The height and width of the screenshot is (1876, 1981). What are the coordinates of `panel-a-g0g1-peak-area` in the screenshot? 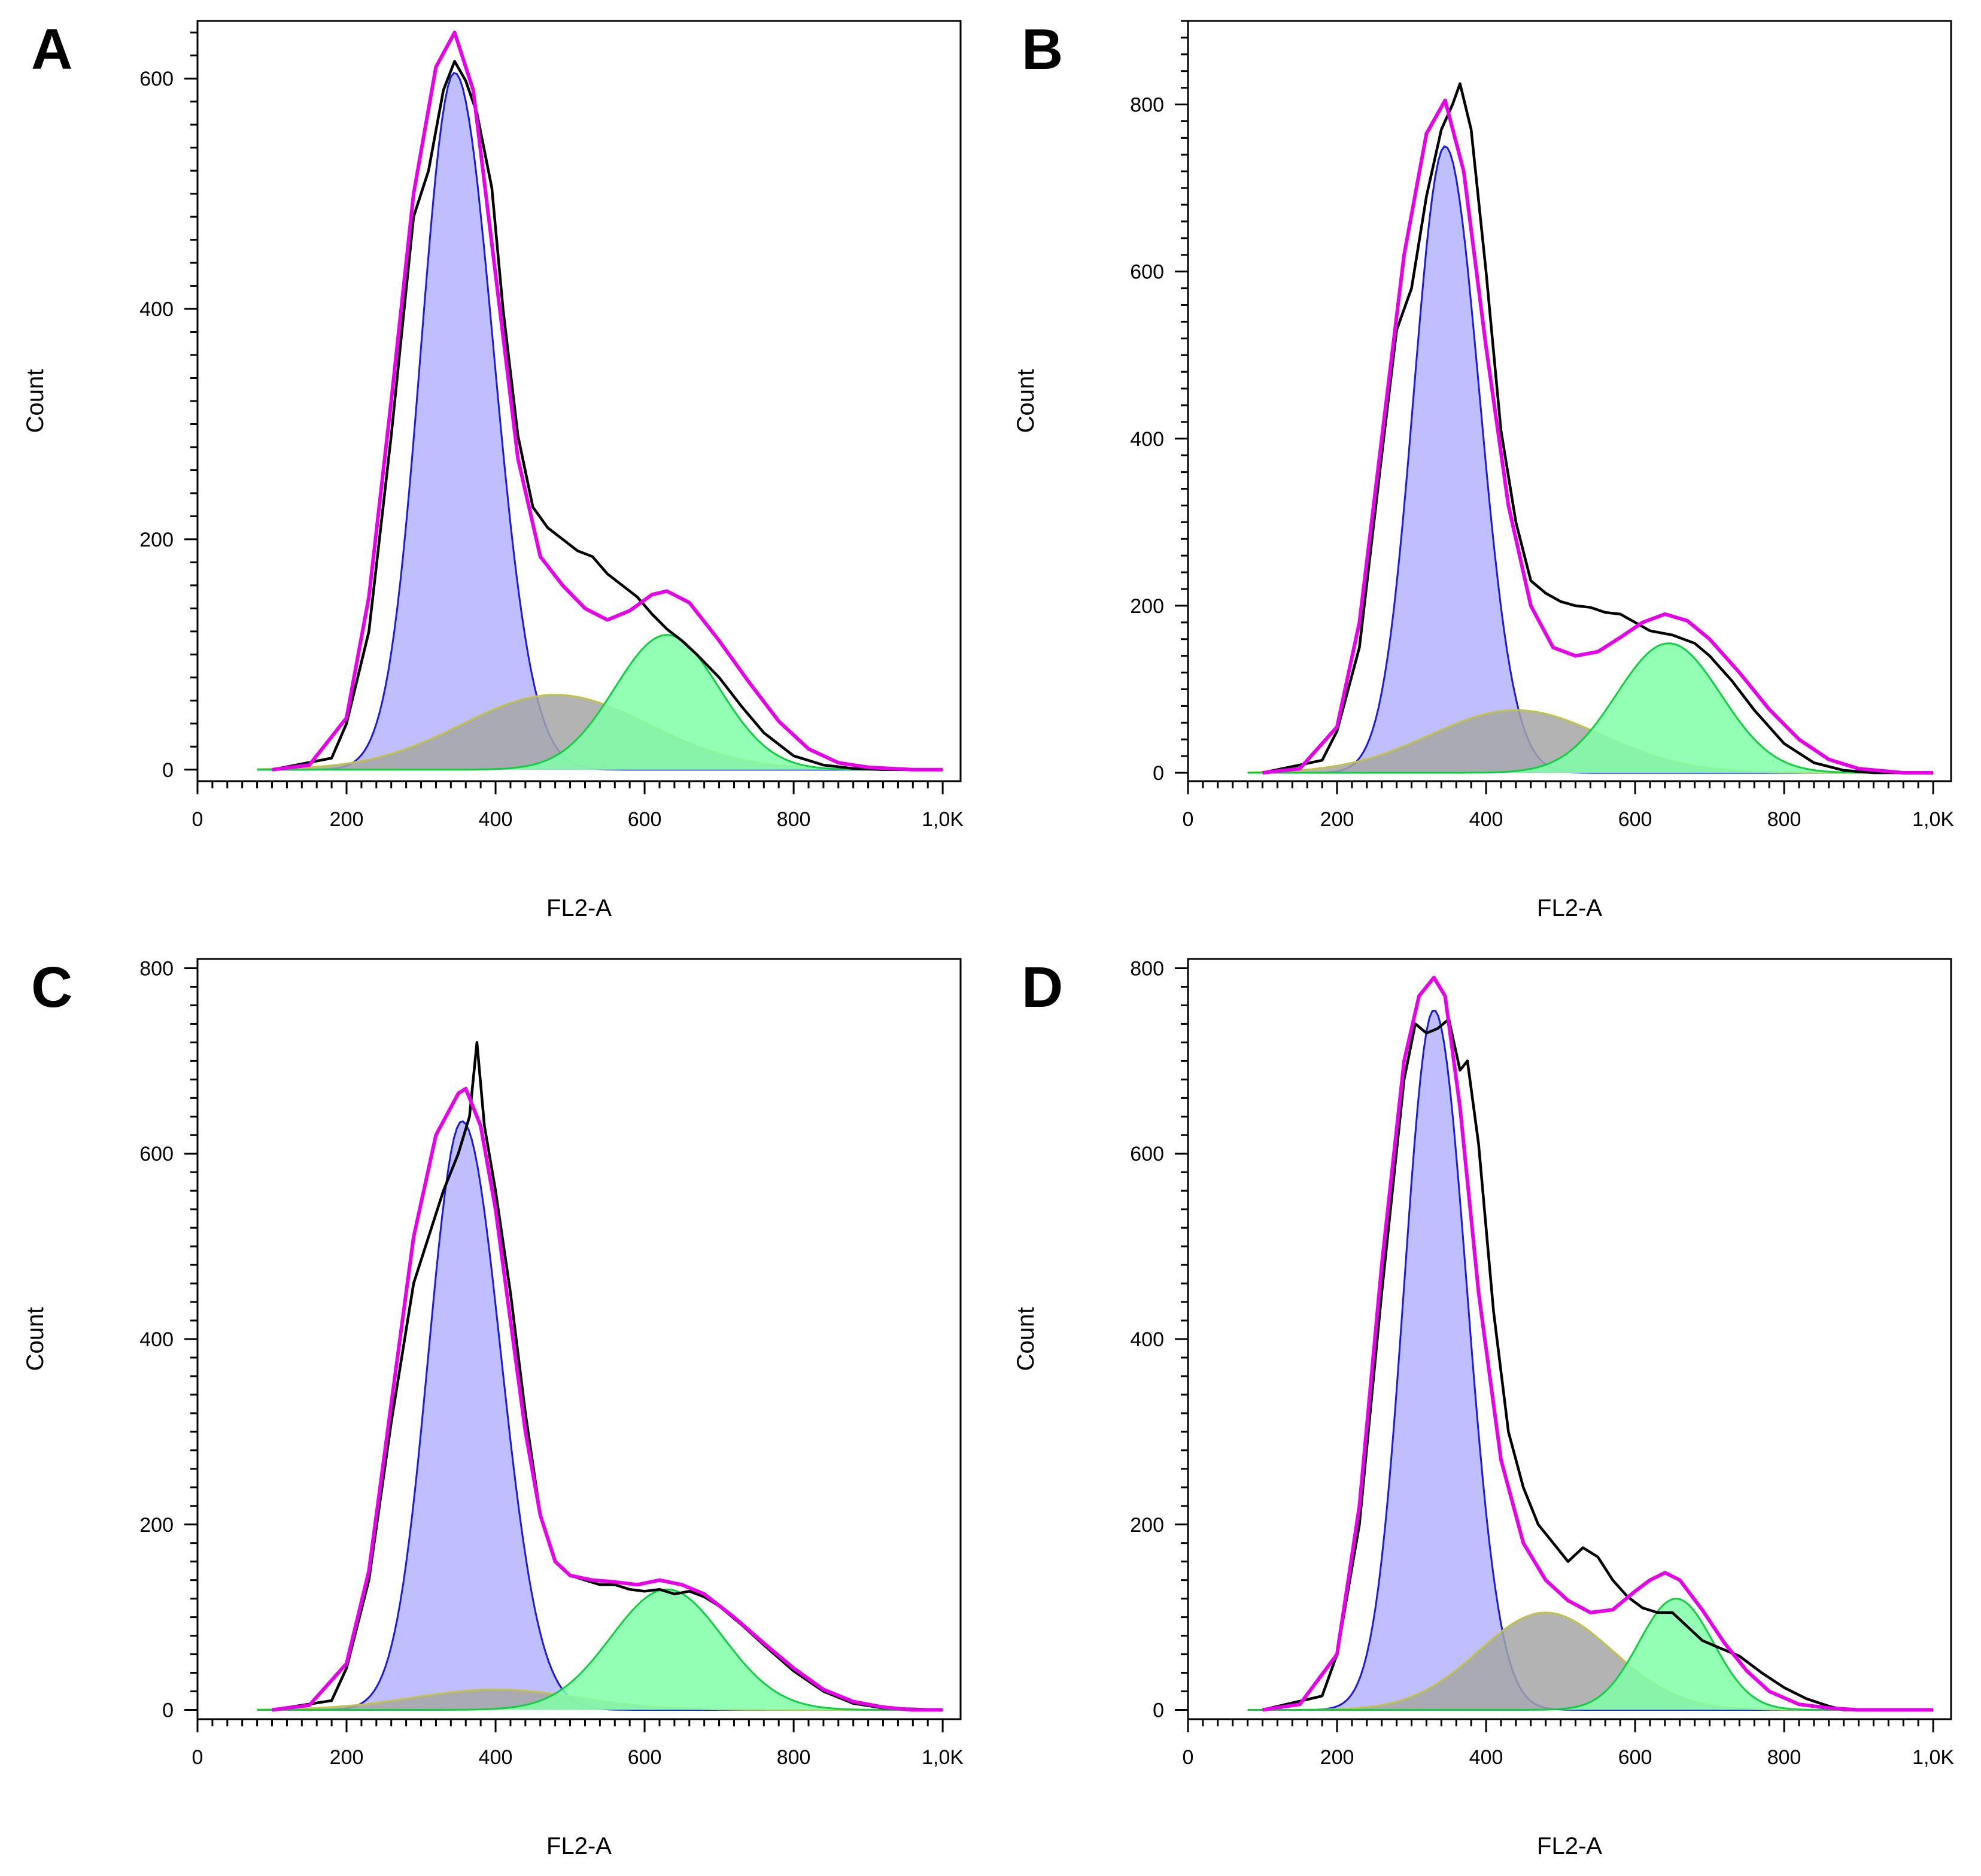 It's located at (600, 421).